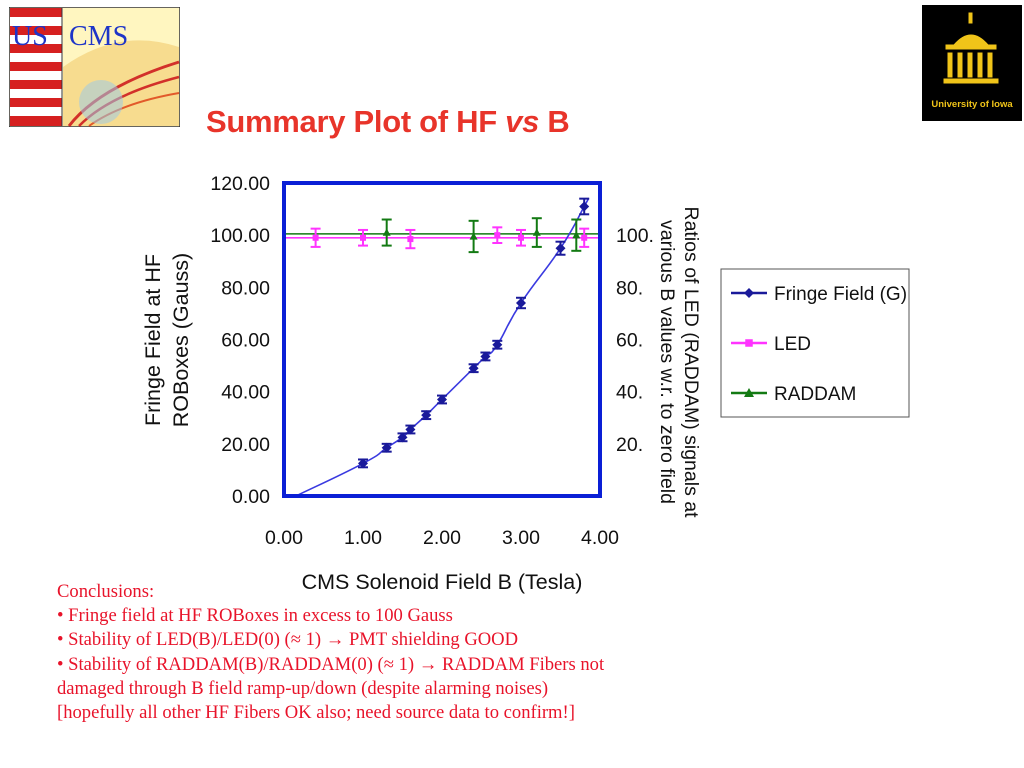  I want to click on y2-axis-label-line-1: Ratios of LED (RADDAM) signals at, so click(691, 362).